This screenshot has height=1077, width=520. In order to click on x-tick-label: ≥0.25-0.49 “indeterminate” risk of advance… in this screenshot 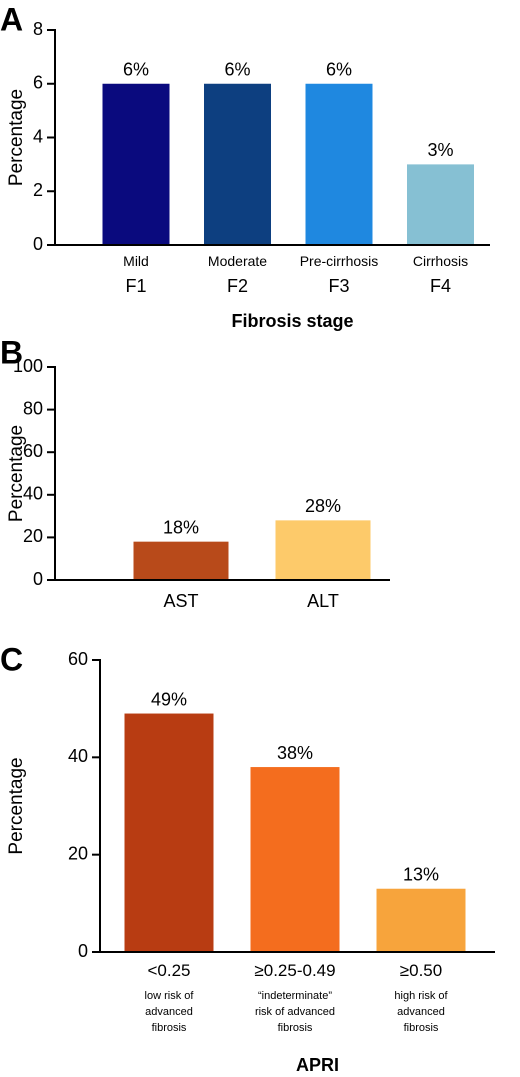, I will do `click(294, 997)`.